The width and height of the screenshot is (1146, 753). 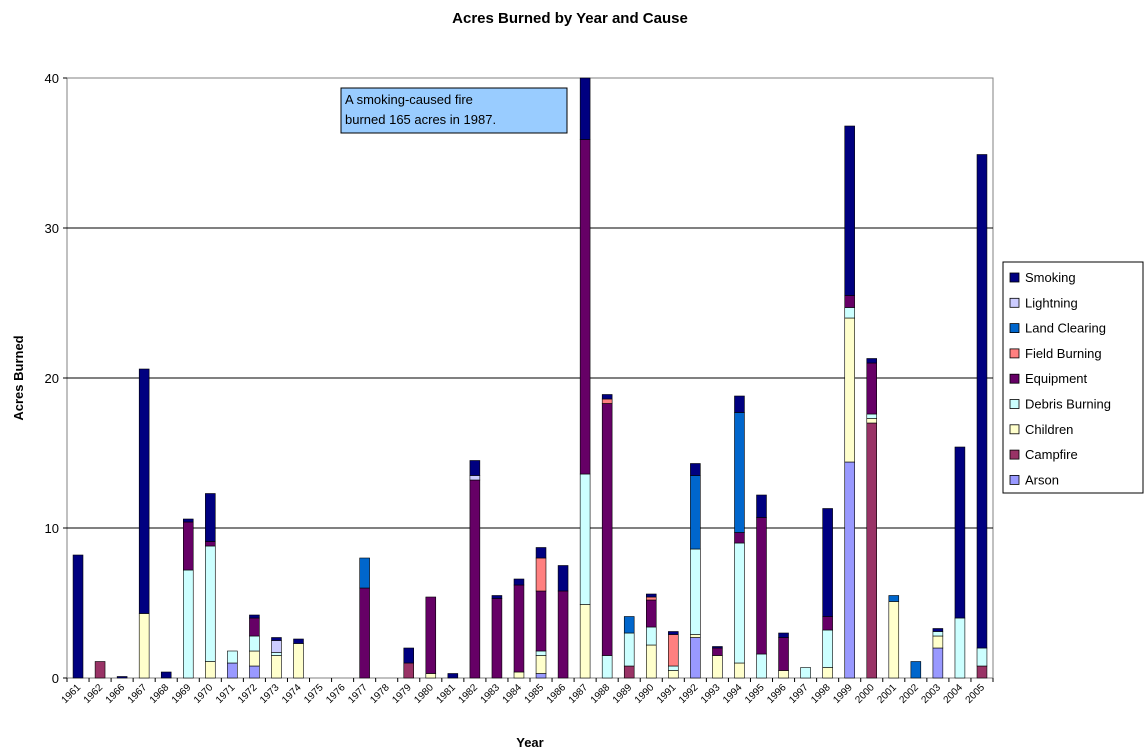 What do you see at coordinates (18, 377) in the screenshot?
I see `y-axis-label: Acres Burned` at bounding box center [18, 377].